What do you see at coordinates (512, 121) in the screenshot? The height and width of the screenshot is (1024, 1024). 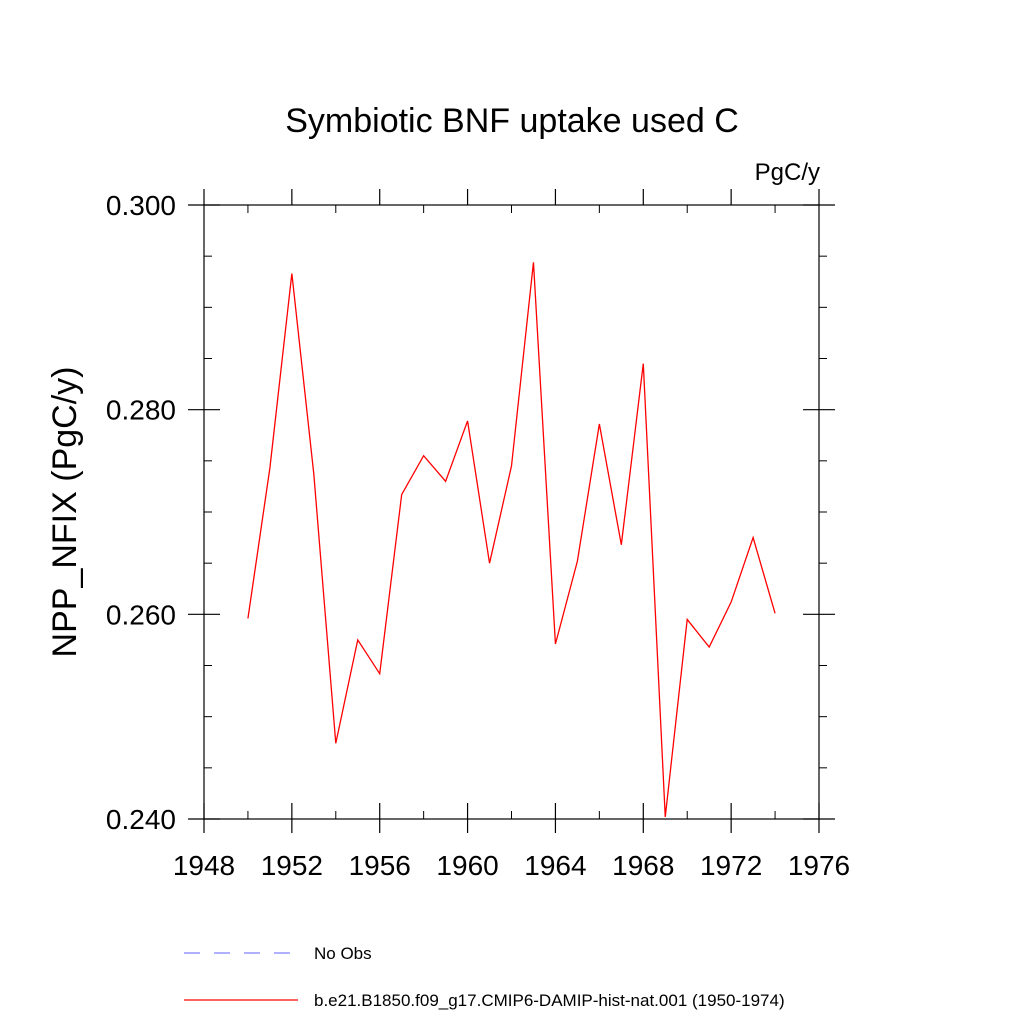 I see `chart-title: Symbiotic BNF uptake used C` at bounding box center [512, 121].